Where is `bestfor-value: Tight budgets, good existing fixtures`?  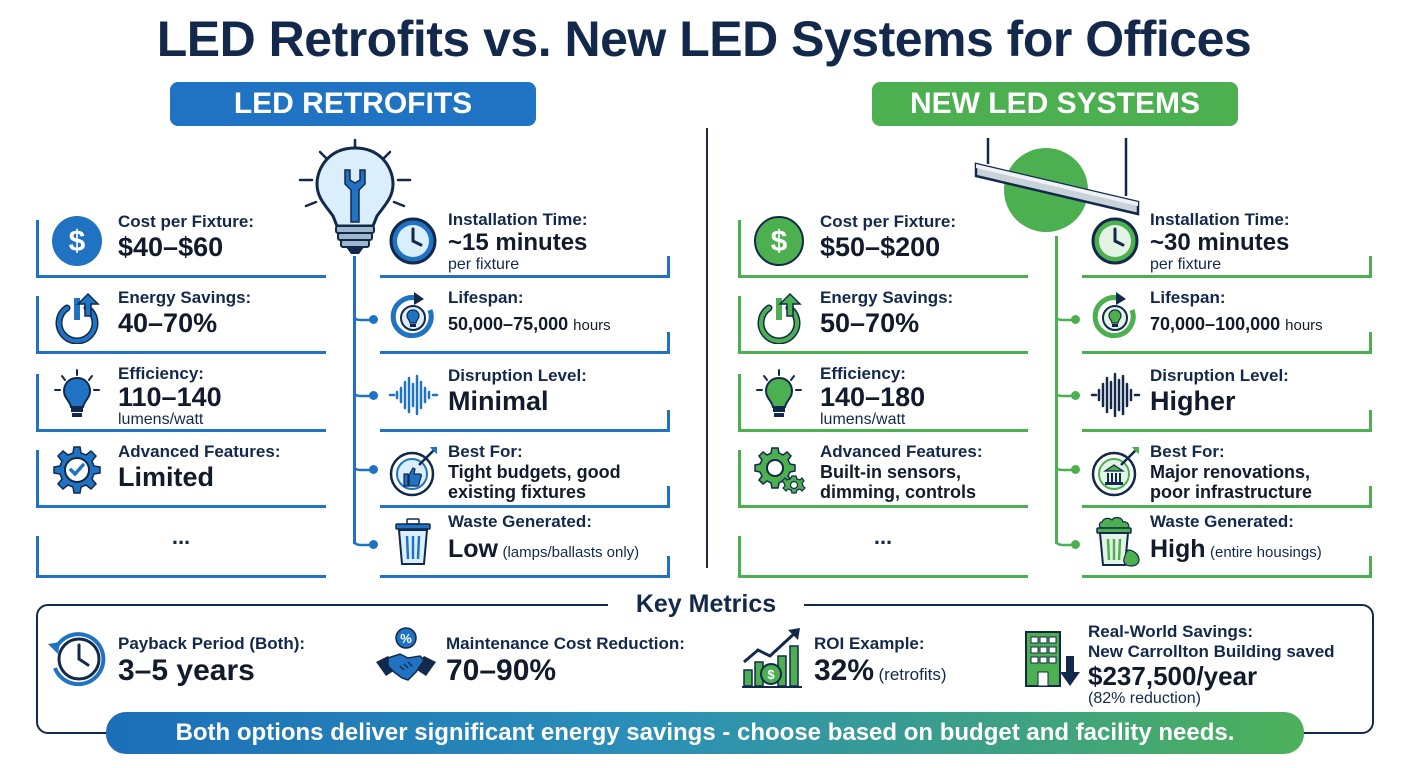
bestfor-value: Tight budgets, good existing fixtures is located at coordinates (534, 482).